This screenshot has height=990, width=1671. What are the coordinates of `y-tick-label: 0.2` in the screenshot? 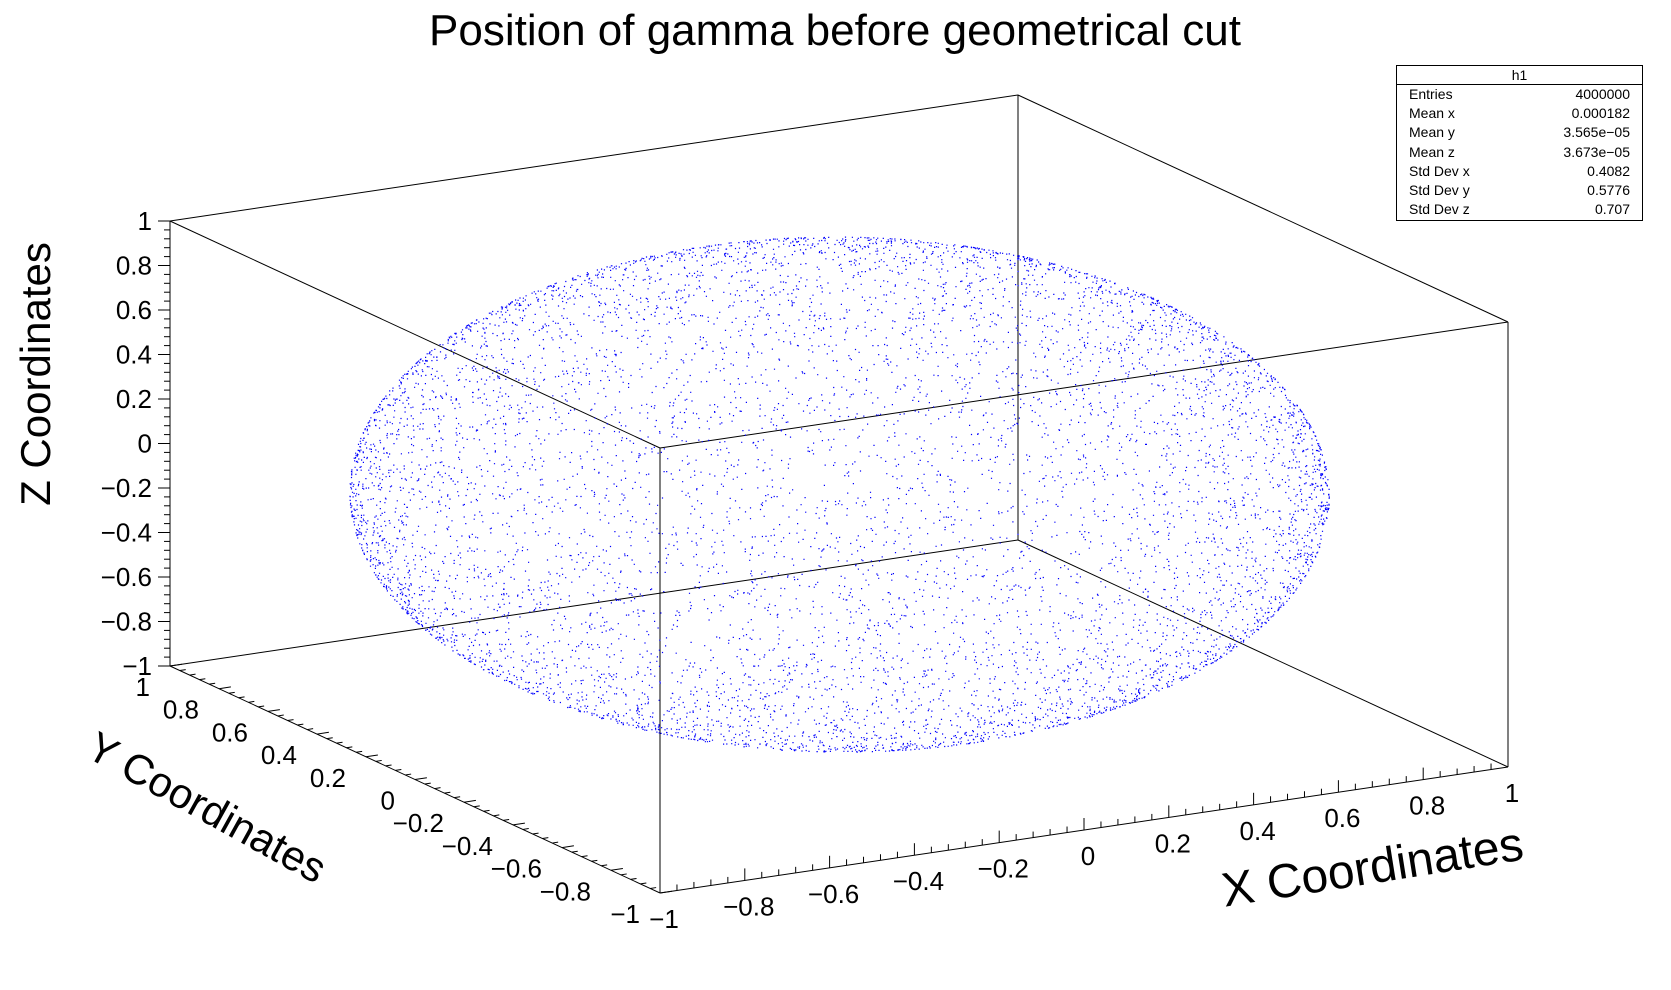 It's located at (328, 778).